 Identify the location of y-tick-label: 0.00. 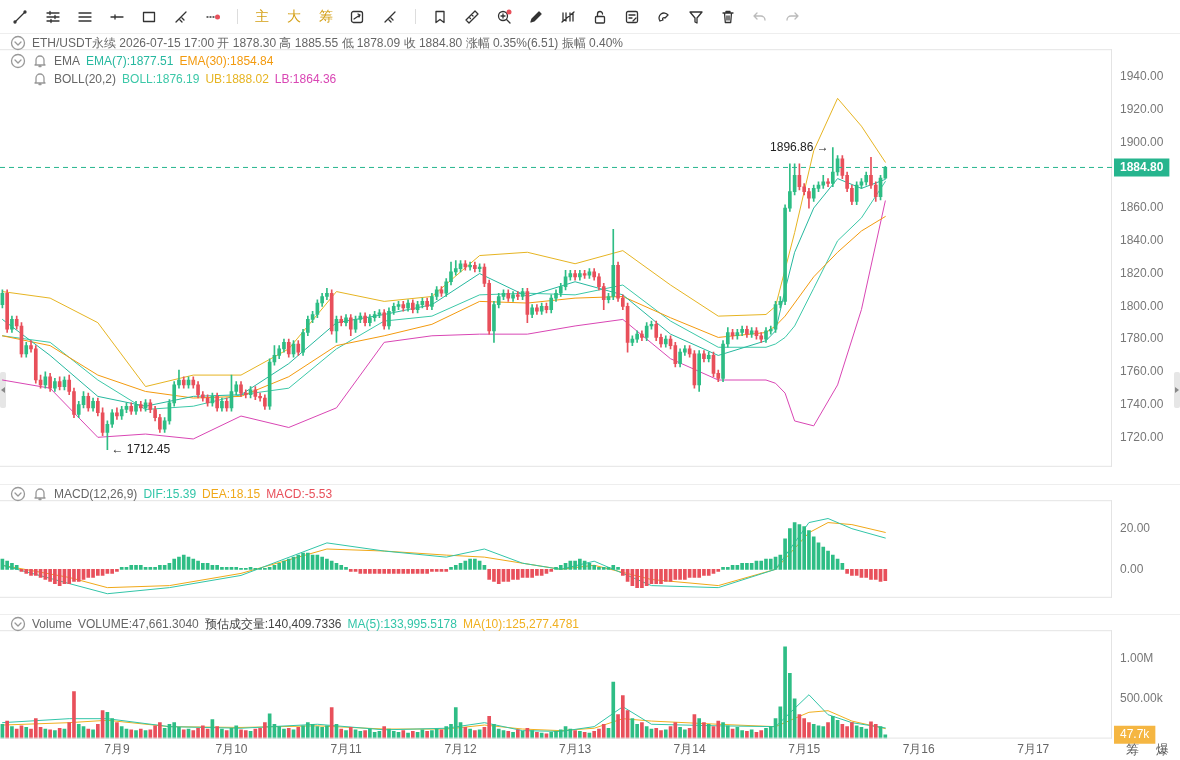
(1132, 568).